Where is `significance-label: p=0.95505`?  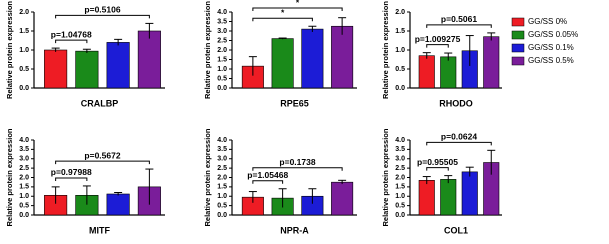
significance-label: p=0.95505 is located at coordinates (437, 162).